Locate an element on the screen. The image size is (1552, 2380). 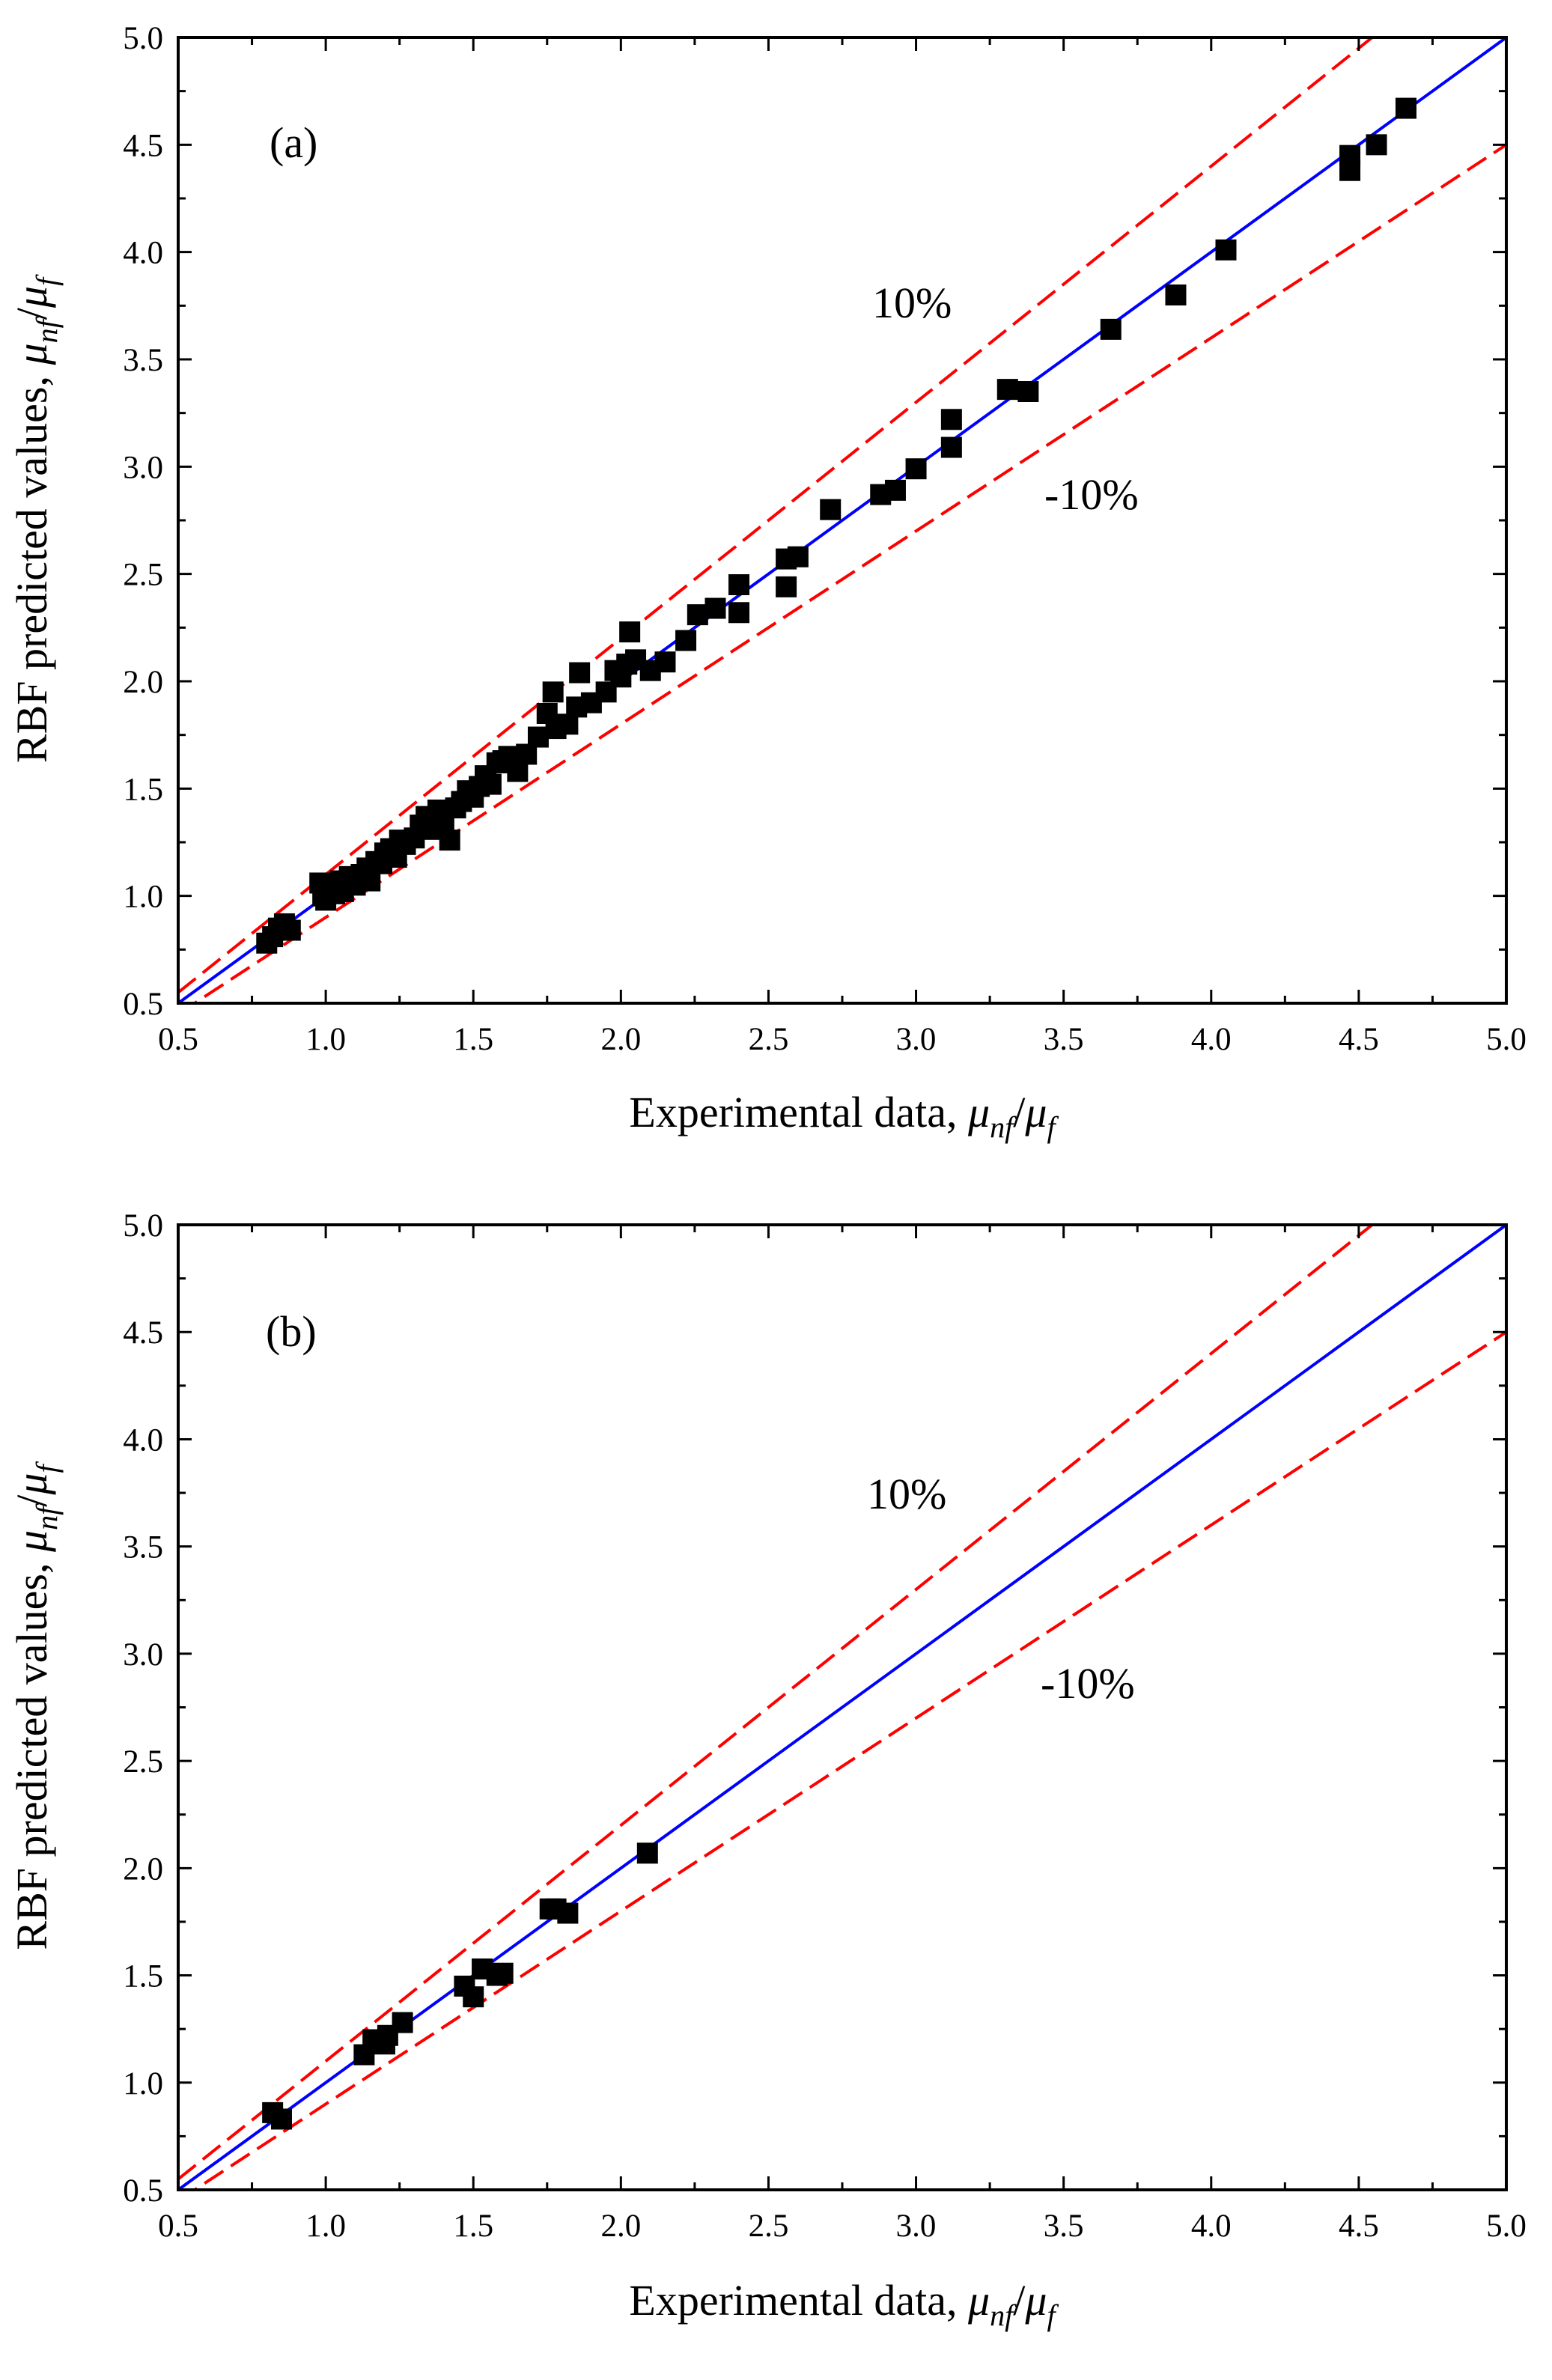
panel-label: (b) is located at coordinates (291, 1331).